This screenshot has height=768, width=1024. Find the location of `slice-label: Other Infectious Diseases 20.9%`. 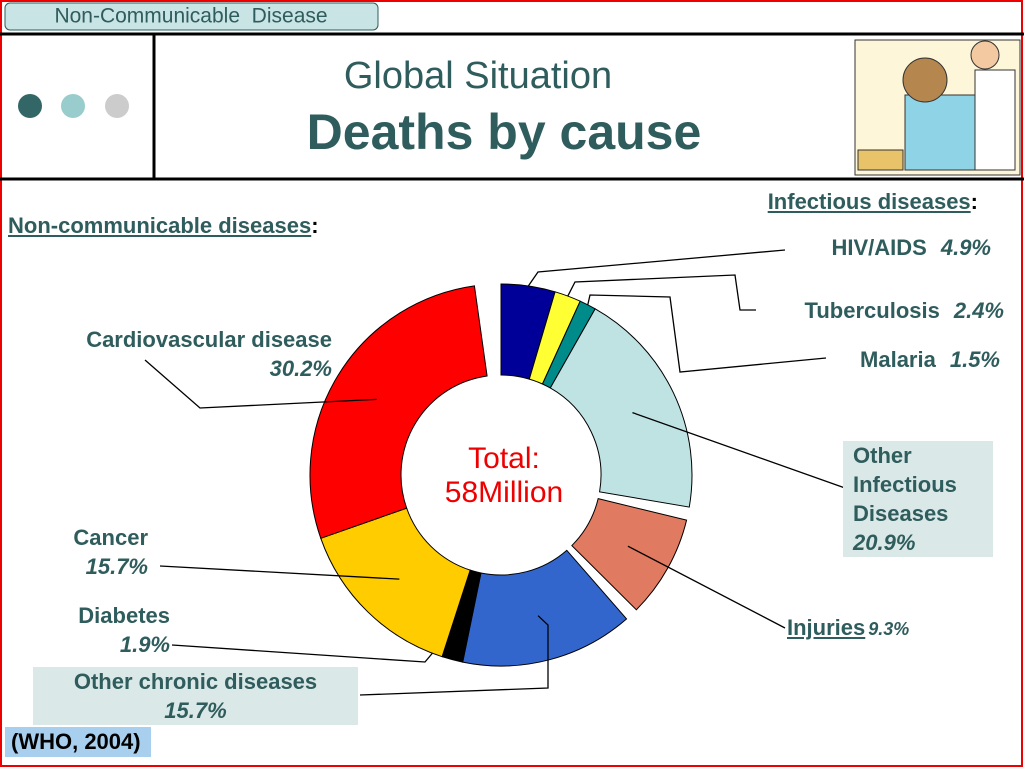

slice-label: Other Infectious Diseases 20.9% is located at coordinates (918, 499).